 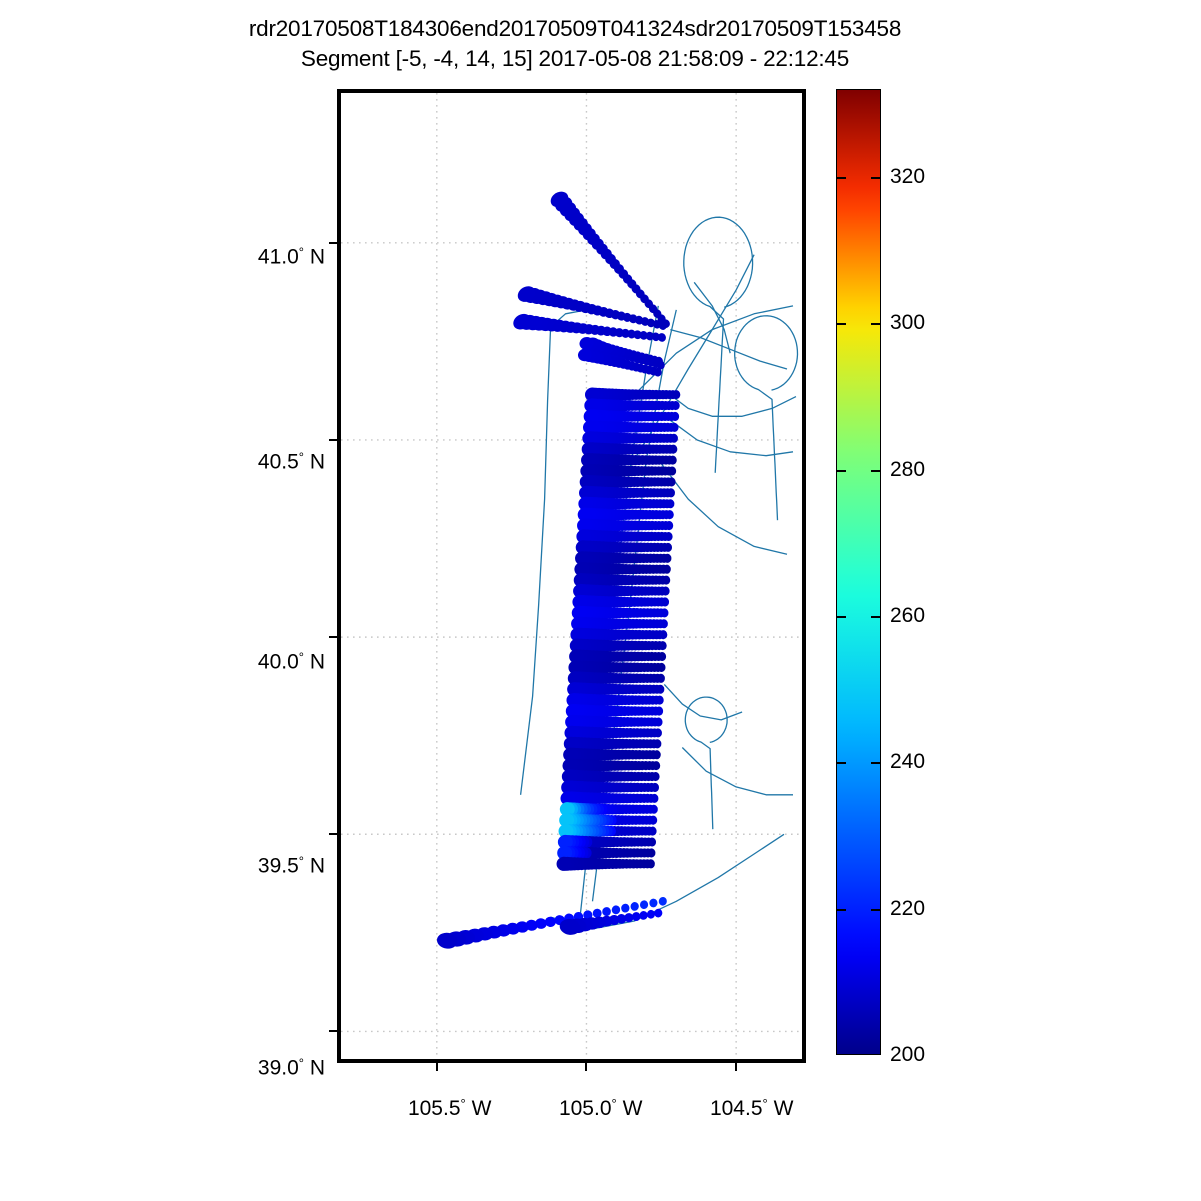 I want to click on y-tick-label-2: 40.0° N, so click(x=242, y=662).